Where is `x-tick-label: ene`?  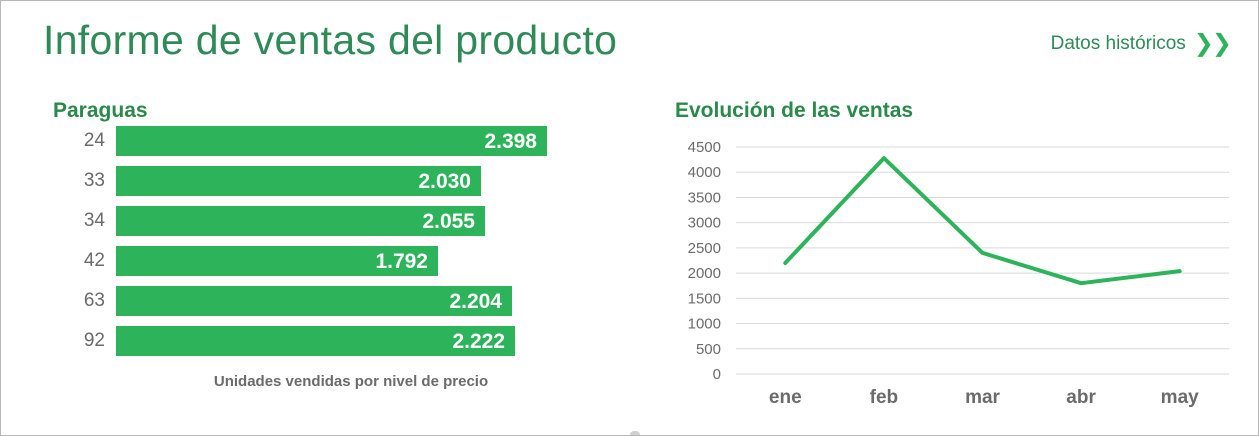 x-tick-label: ene is located at coordinates (785, 397).